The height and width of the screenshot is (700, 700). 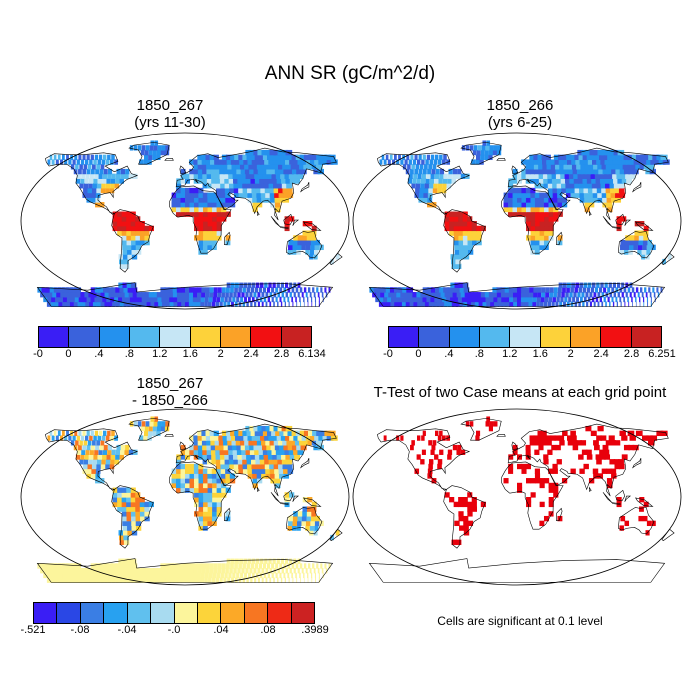 I want to click on coastline-eur_asia, so click(x=588, y=184).